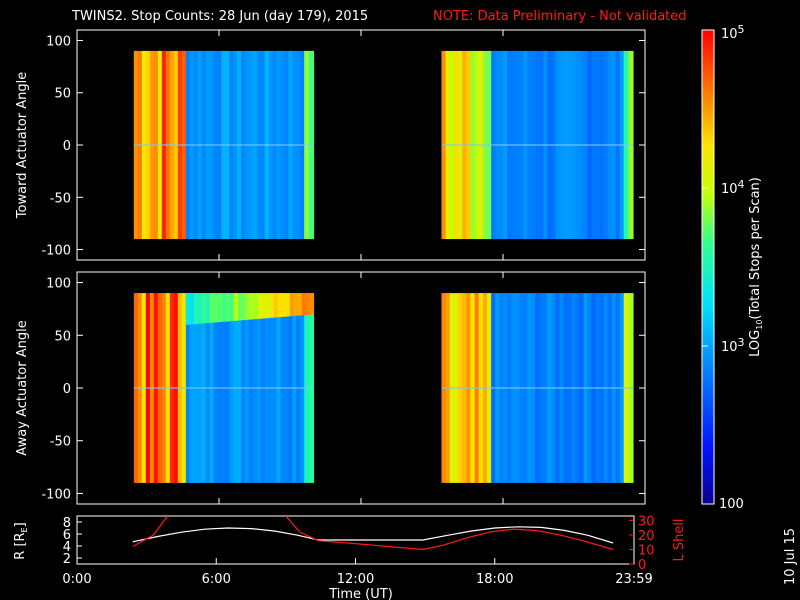 The width and height of the screenshot is (800, 600). What do you see at coordinates (646, 521) in the screenshot?
I see `orbit-right-tick-label-0: 30` at bounding box center [646, 521].